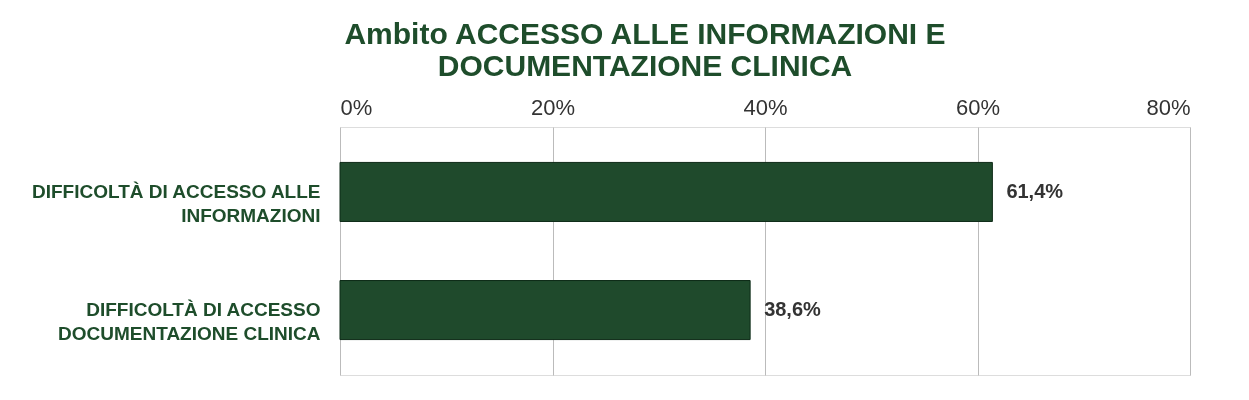 Image resolution: width=1249 pixels, height=400 pixels. Describe the element at coordinates (978, 107) in the screenshot. I see `x-tick-label: 60%` at that location.